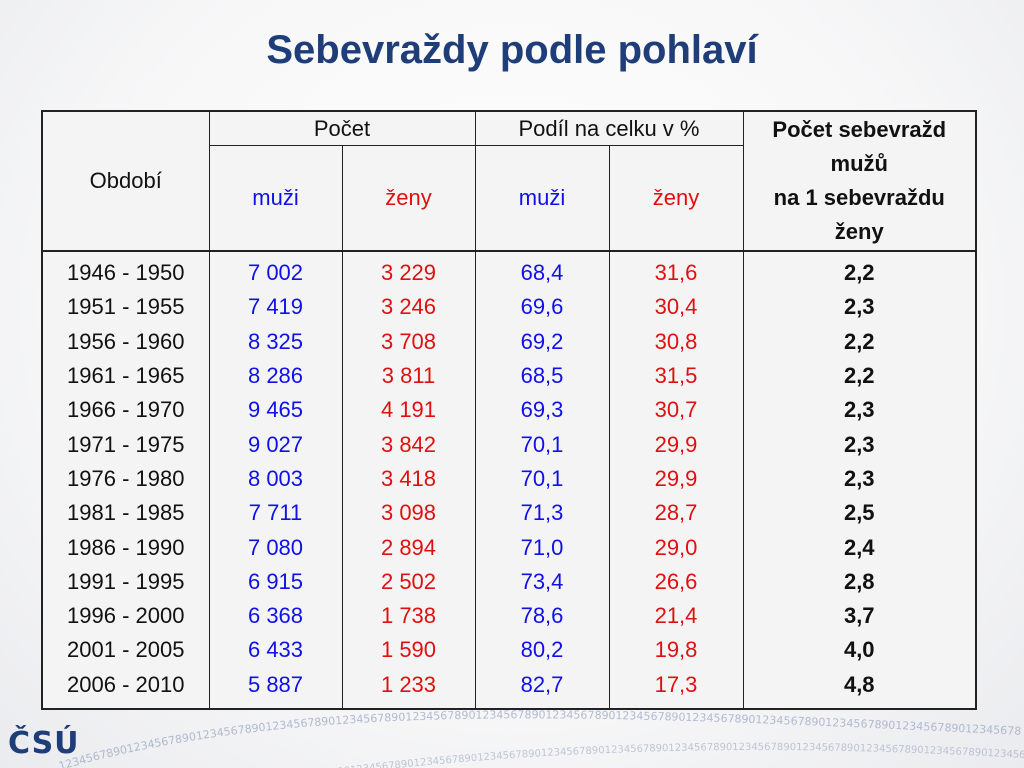 Image resolution: width=1024 pixels, height=768 pixels. I want to click on cell-period: 1966 - 1970, so click(125, 410).